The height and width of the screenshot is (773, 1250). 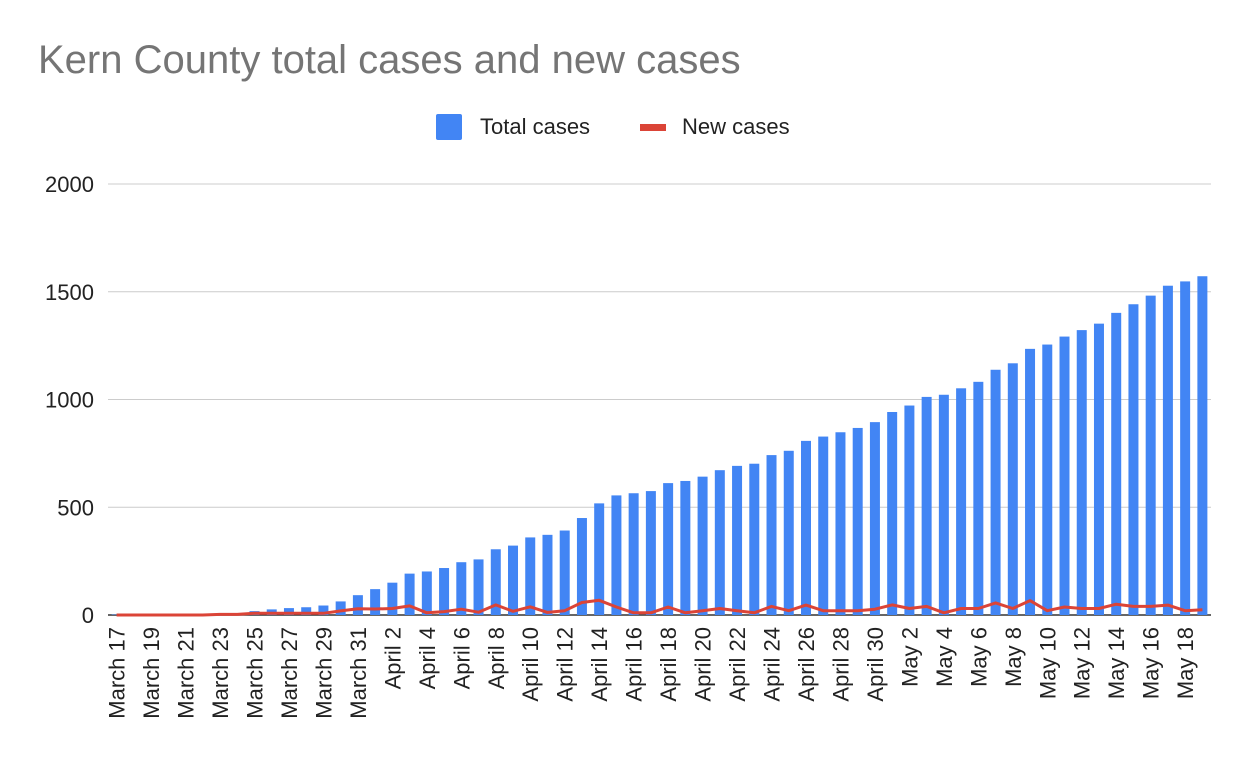 I want to click on x-tick-label: May 8, so click(x=1013, y=657).